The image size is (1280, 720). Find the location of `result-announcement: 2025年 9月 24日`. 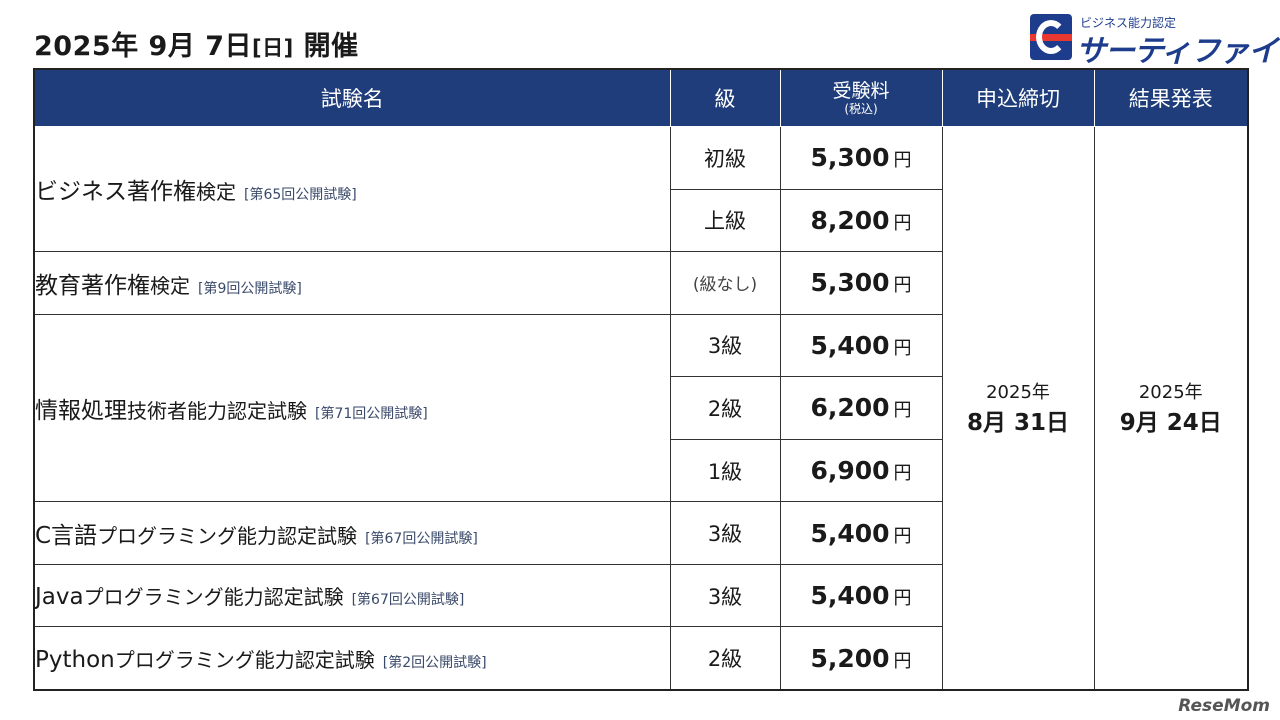

result-announcement: 2025年 9月 24日 is located at coordinates (1171, 408).